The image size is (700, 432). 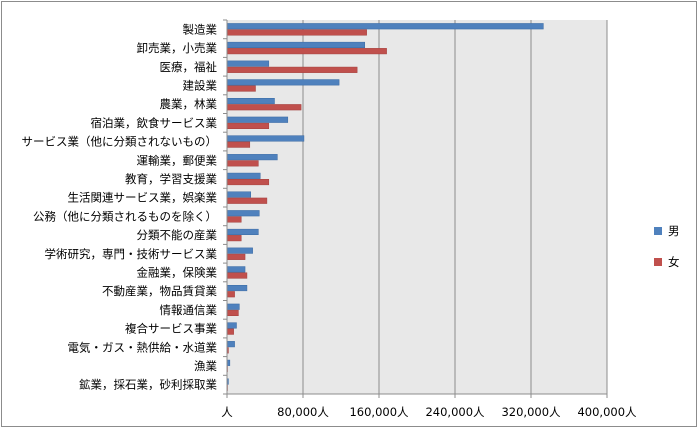 What do you see at coordinates (674, 262) in the screenshot?
I see `legend-label-female: 女` at bounding box center [674, 262].